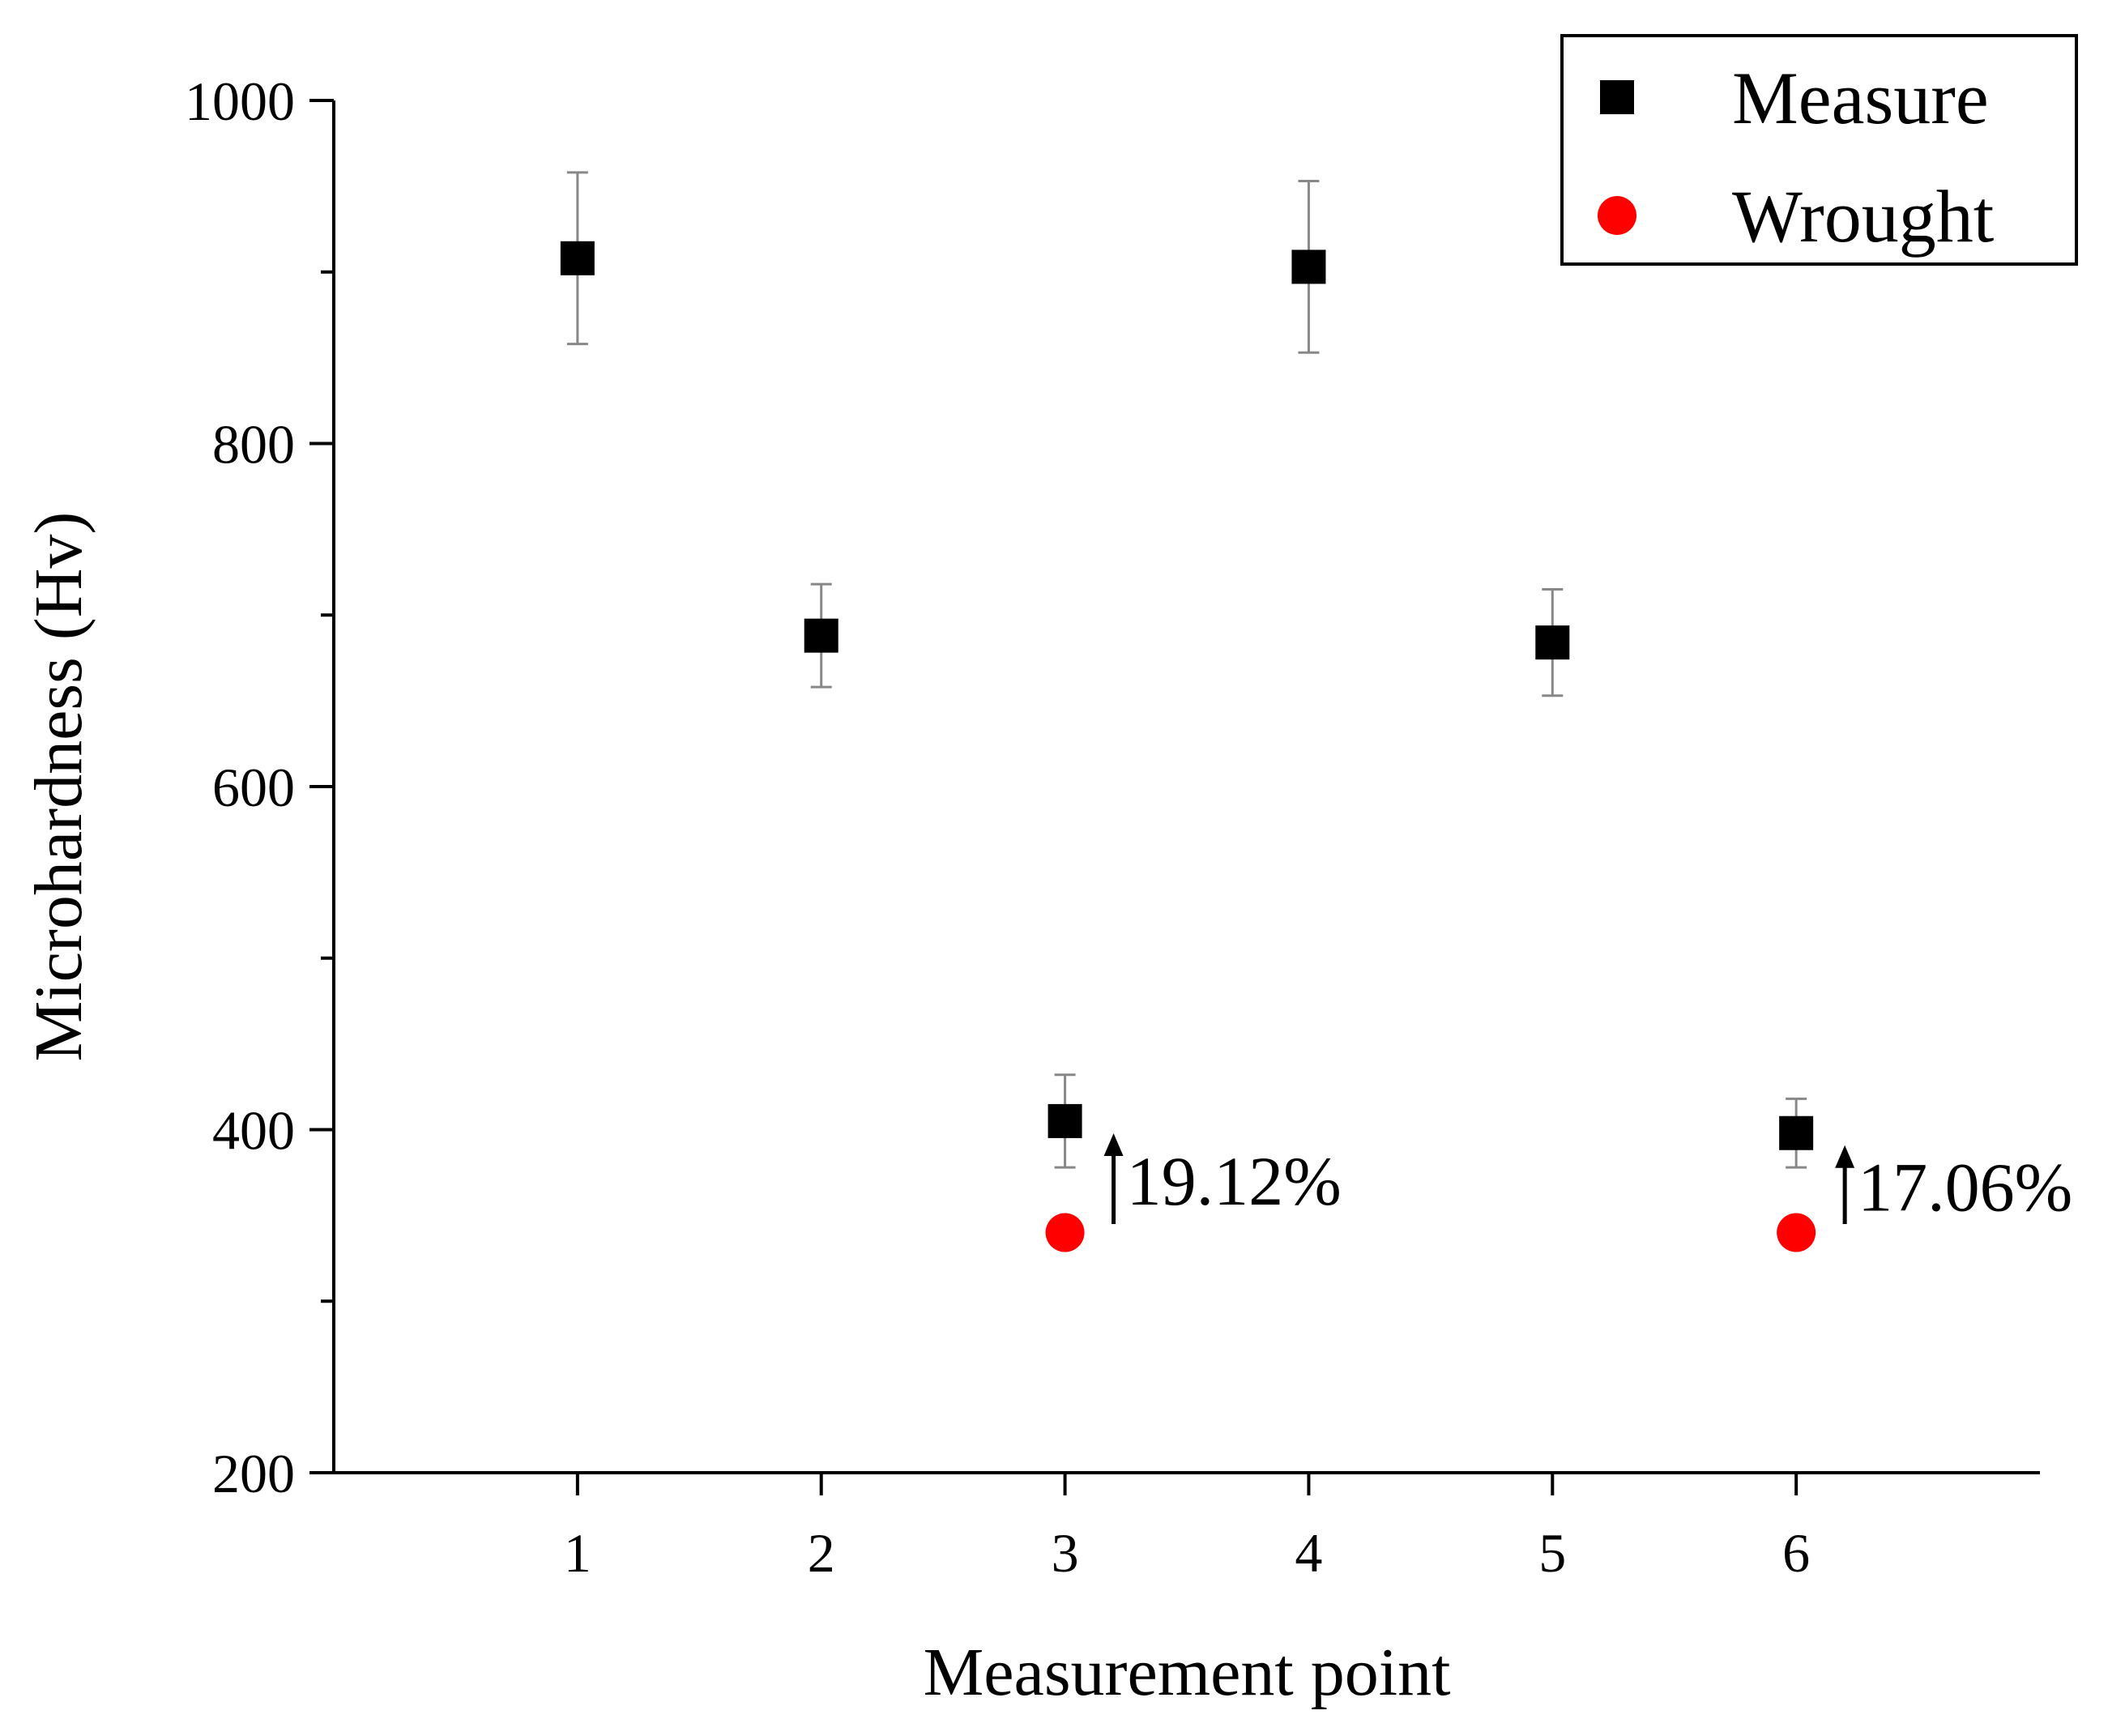  Describe the element at coordinates (1796, 1553) in the screenshot. I see `x-tick-label: 6` at that location.